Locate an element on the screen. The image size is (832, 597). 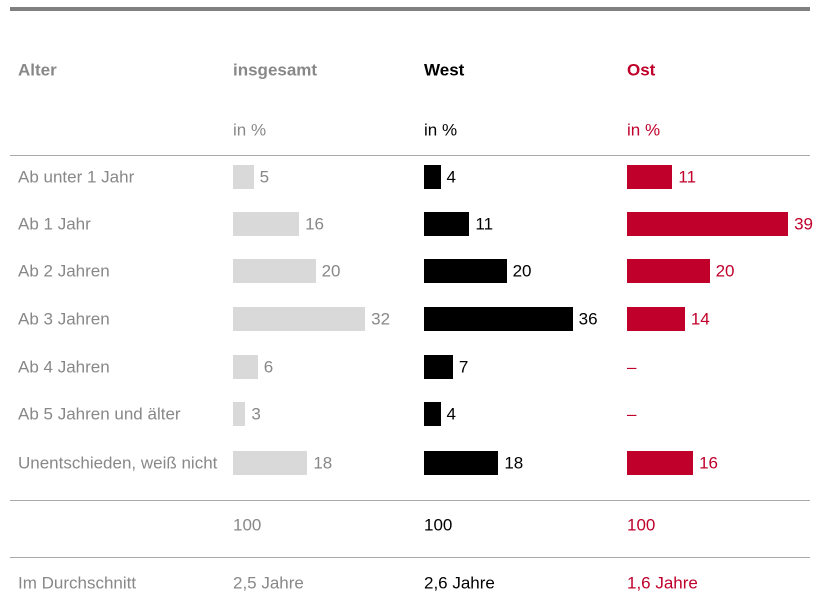
value: 3 is located at coordinates (256, 414).